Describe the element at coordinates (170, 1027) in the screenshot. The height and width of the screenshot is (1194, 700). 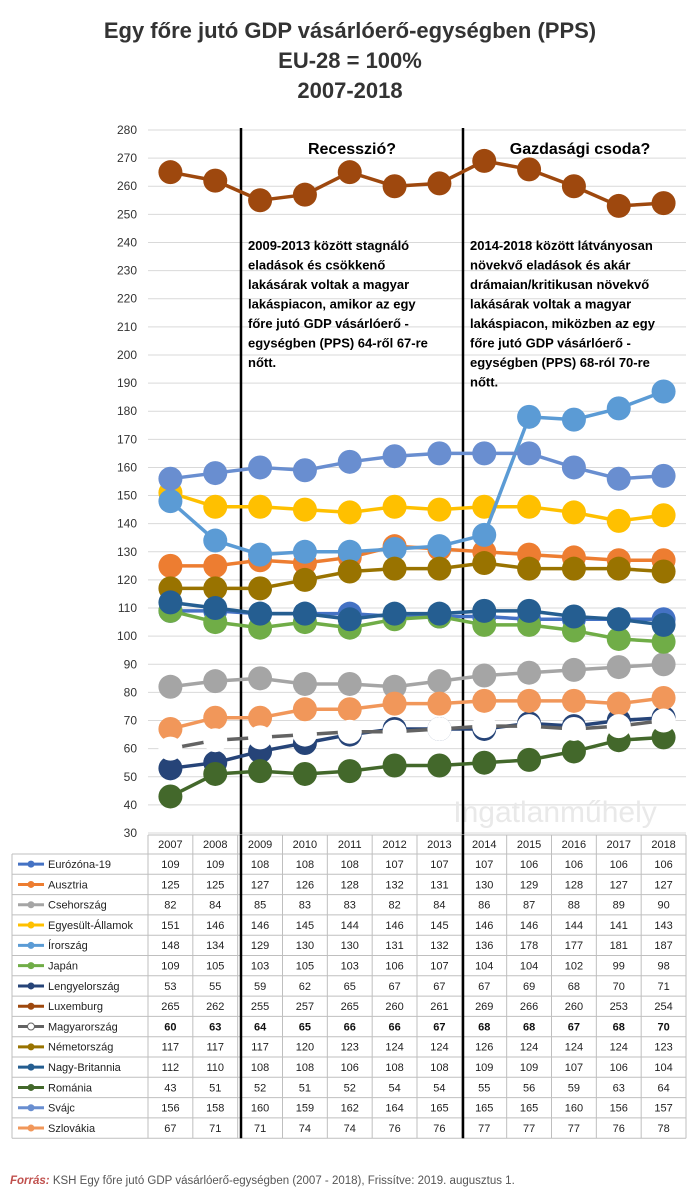
I see `table-cell-value: 60` at that location.